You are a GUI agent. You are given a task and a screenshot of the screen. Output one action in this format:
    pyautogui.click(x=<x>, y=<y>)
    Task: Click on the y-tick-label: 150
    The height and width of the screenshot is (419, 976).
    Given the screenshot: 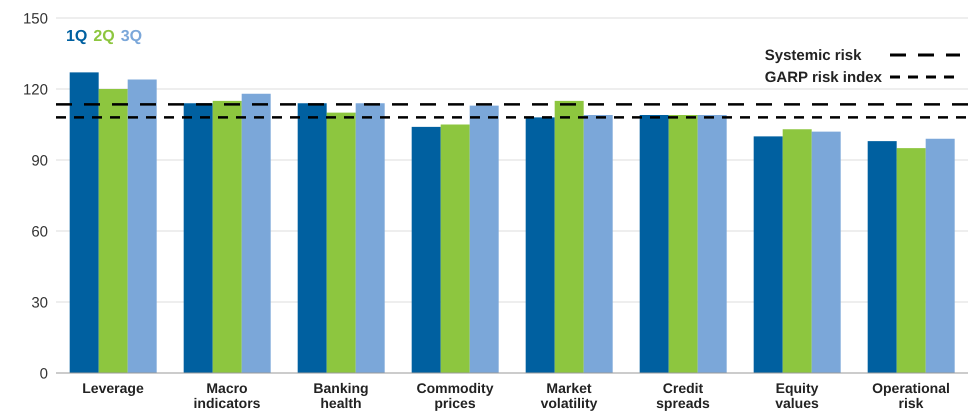 What is the action you would take?
    pyautogui.click(x=35, y=19)
    